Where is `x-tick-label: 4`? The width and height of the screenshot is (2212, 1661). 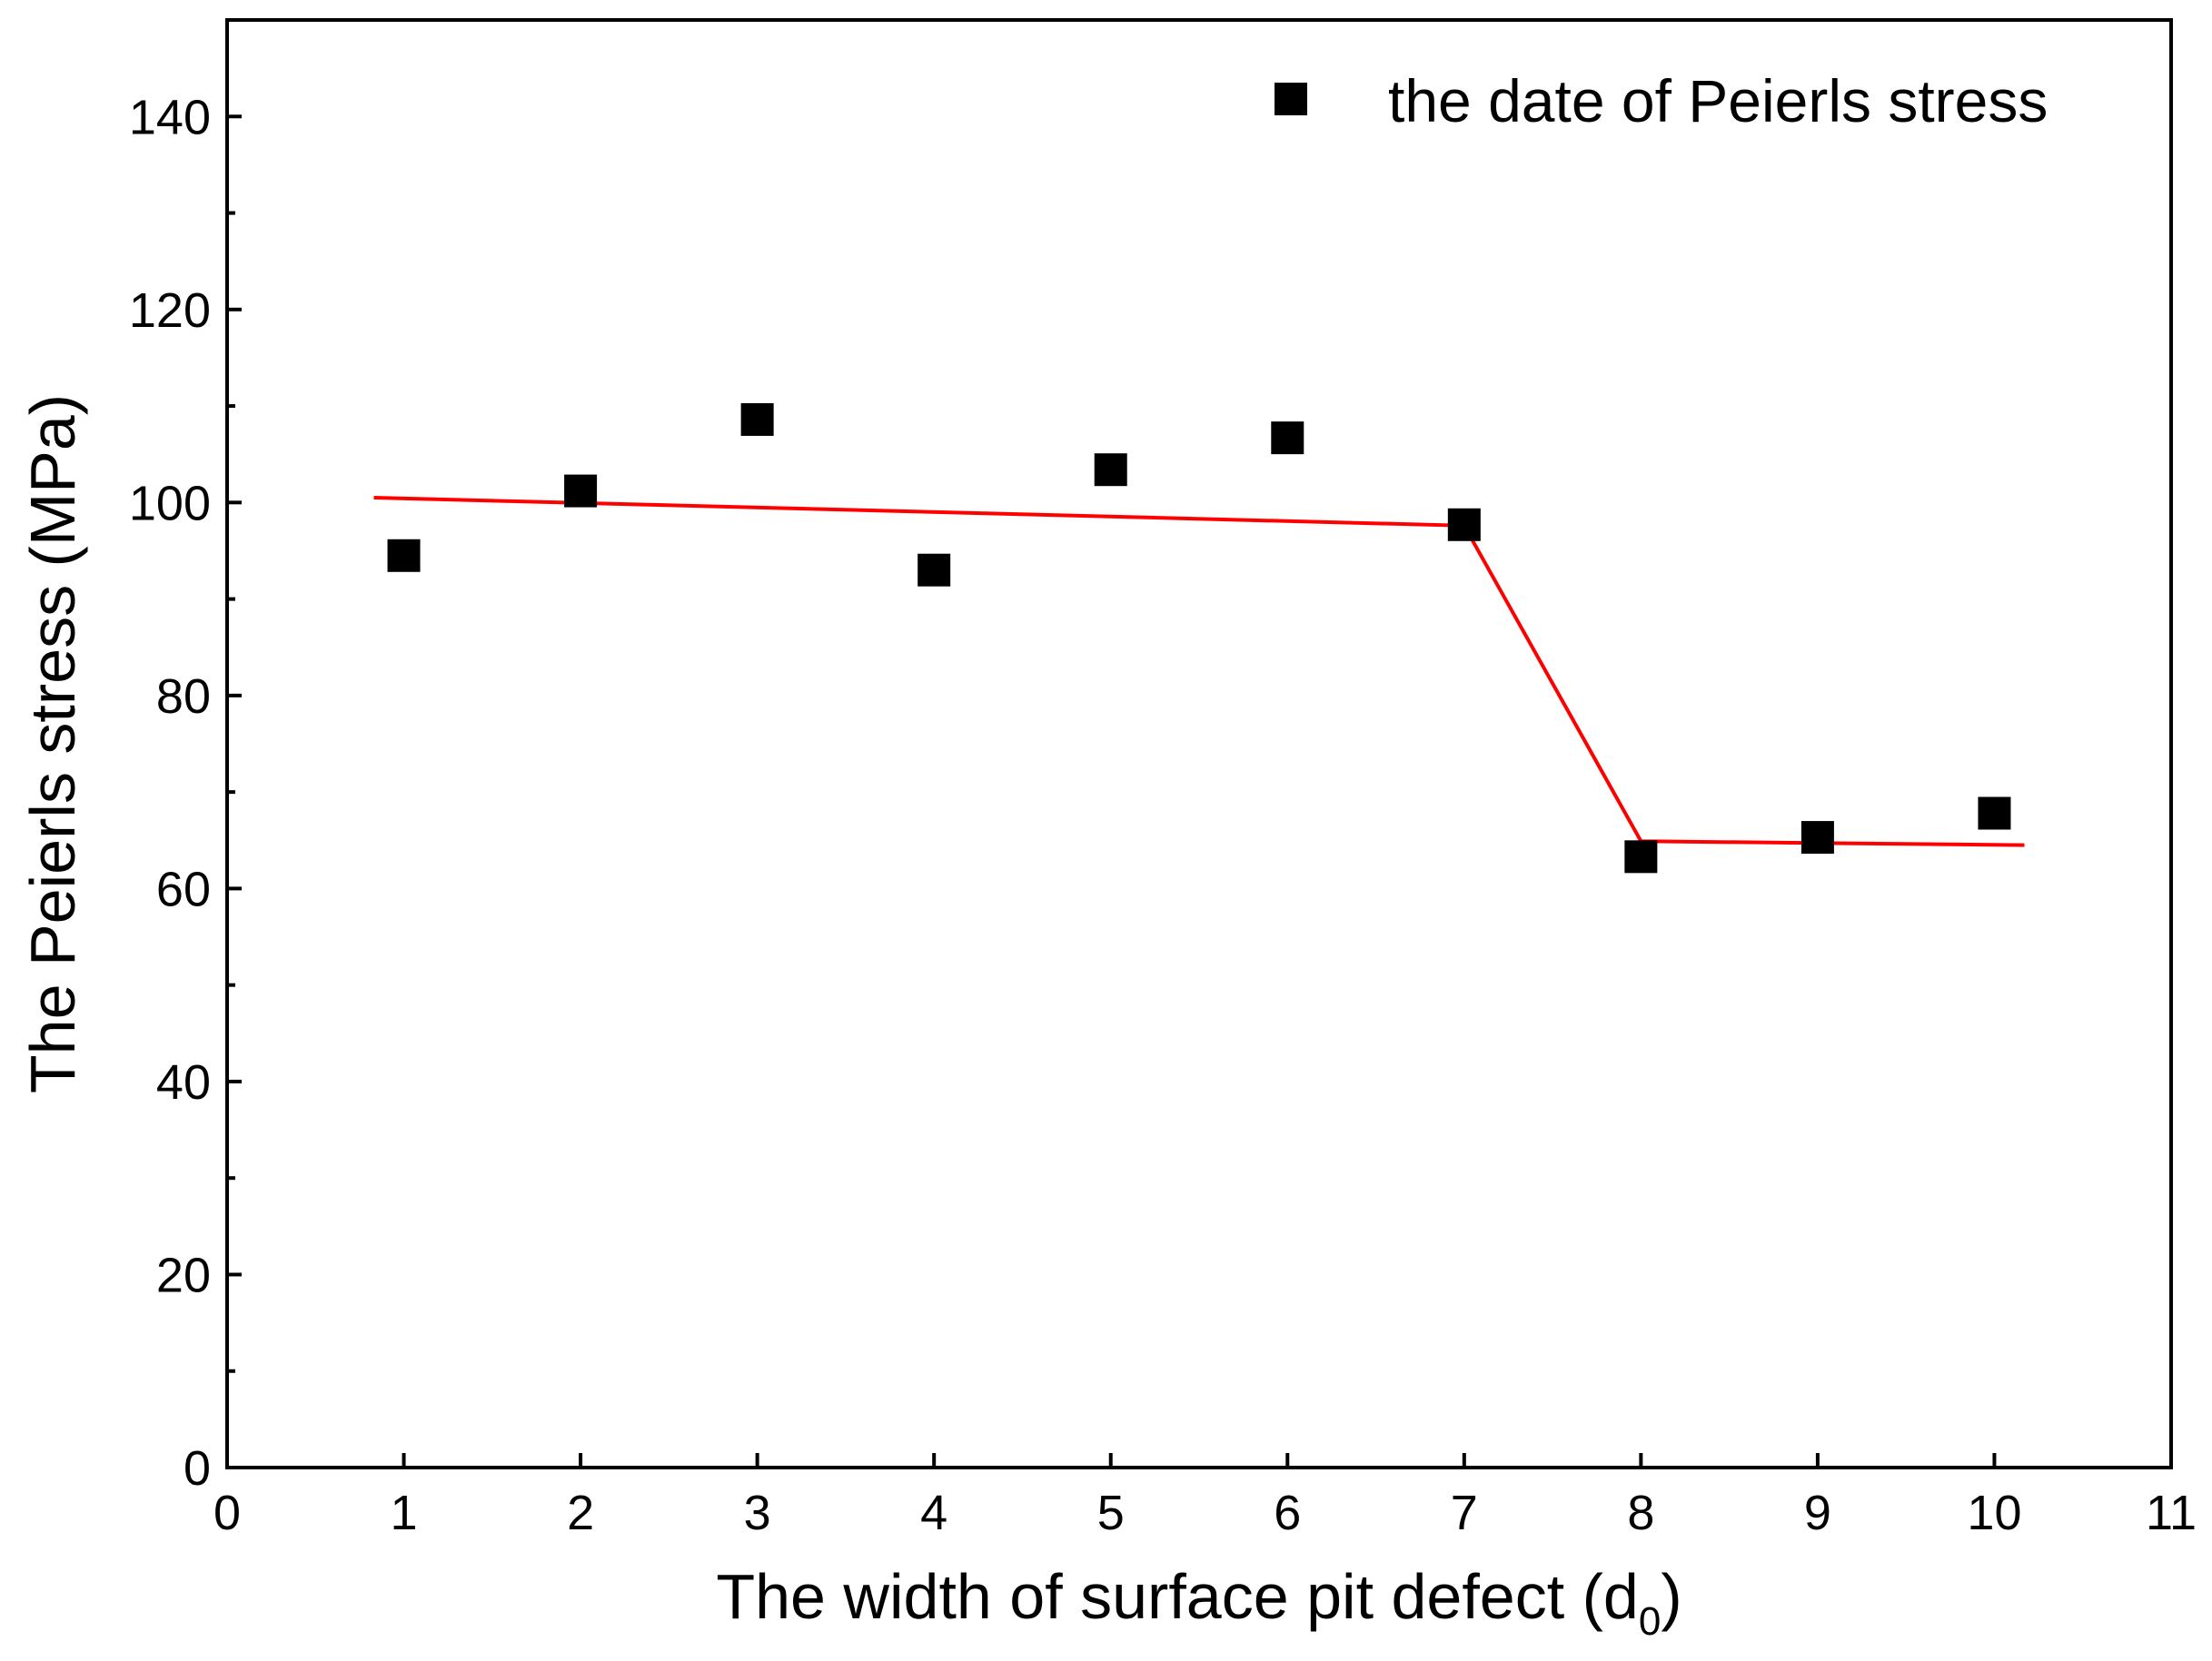
x-tick-label: 4 is located at coordinates (933, 1513).